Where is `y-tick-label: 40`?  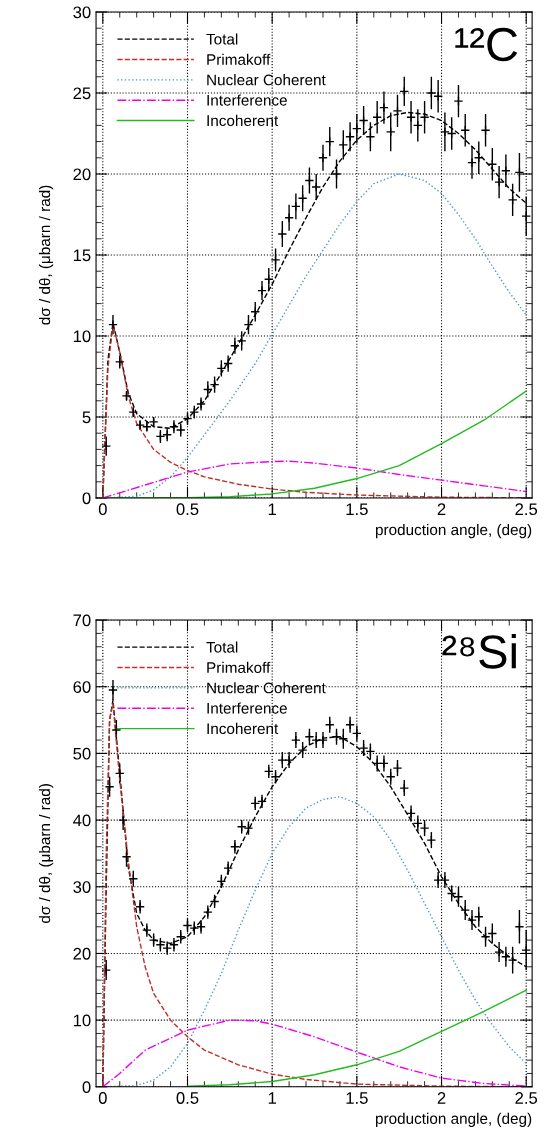 y-tick-label: 40 is located at coordinates (82, 820).